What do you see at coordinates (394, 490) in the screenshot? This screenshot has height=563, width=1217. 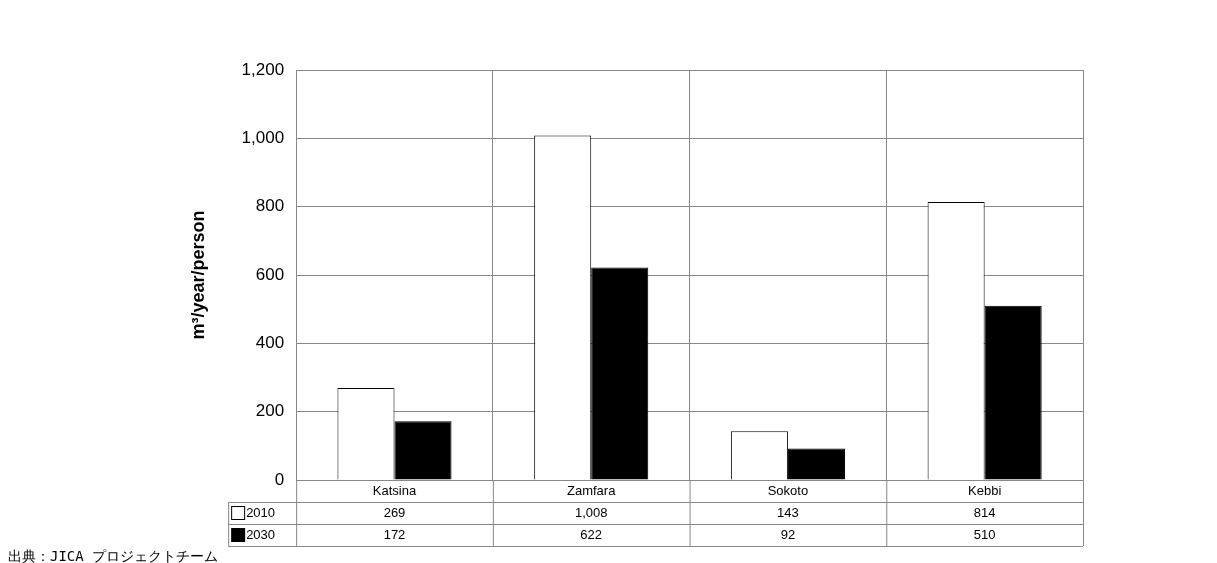 I see `x-tick-label: Katsina` at bounding box center [394, 490].